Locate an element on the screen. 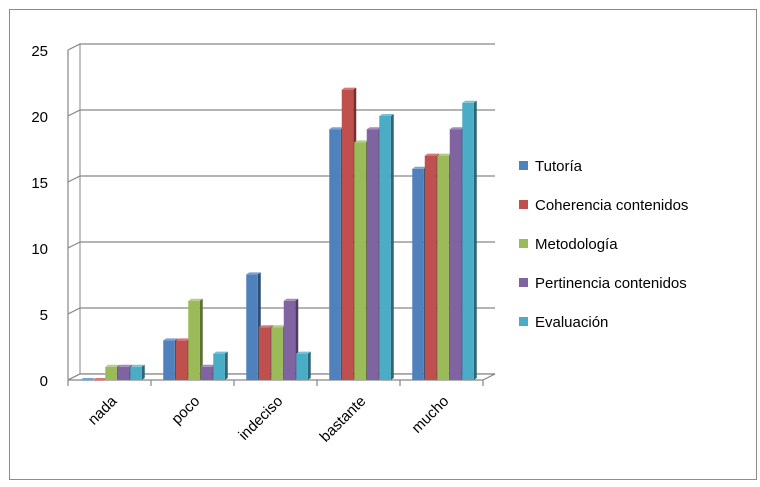  legend-item: Tutoría is located at coordinates (551, 166).